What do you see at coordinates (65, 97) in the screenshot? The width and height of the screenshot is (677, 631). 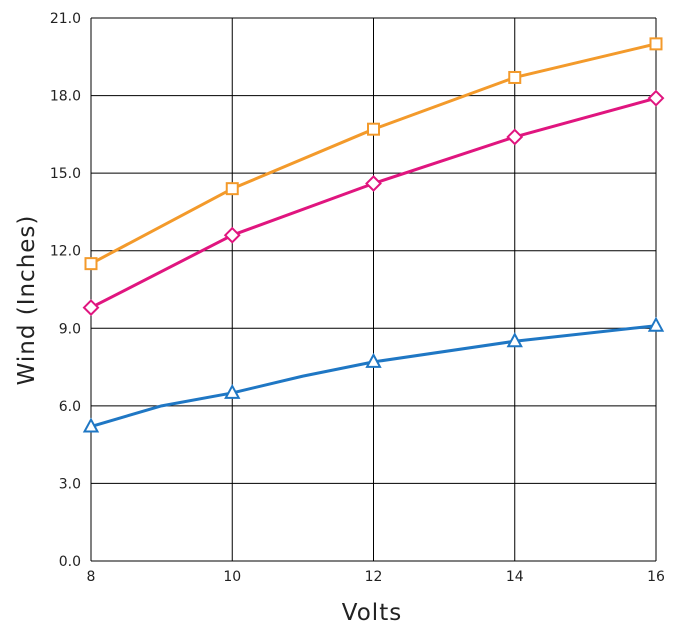 I see `y-tick-label: 18.0` at bounding box center [65, 97].